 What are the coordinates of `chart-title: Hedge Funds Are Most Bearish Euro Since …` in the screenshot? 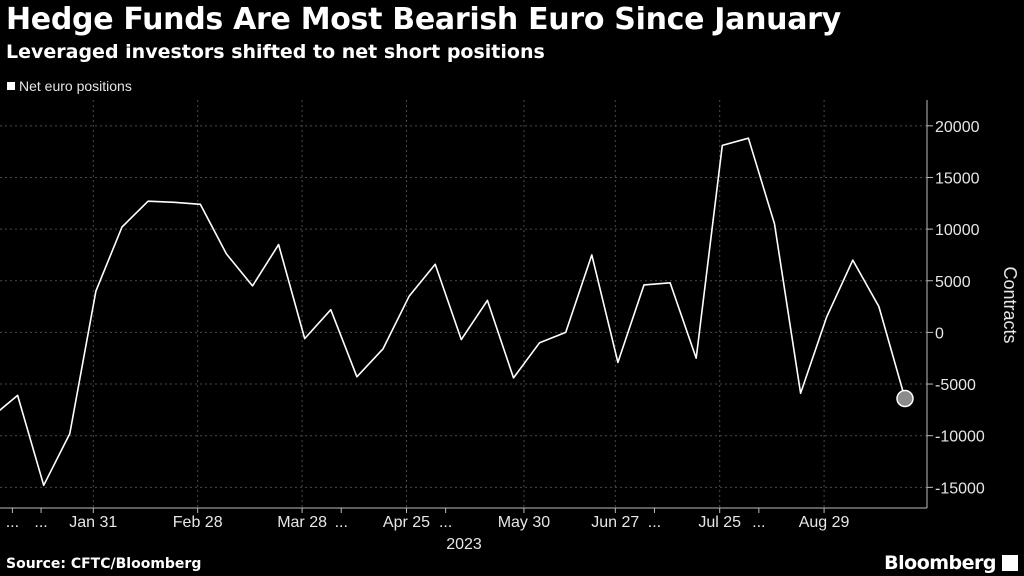 It's located at (423, 19).